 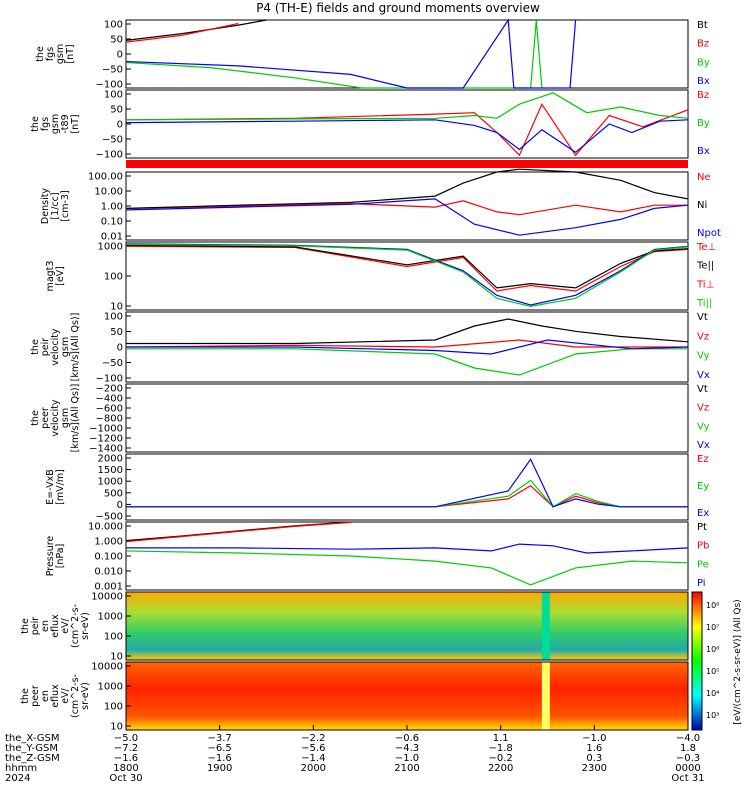 What do you see at coordinates (107, 667) in the screenshot?
I see `y-tick-label: 10000` at bounding box center [107, 667].